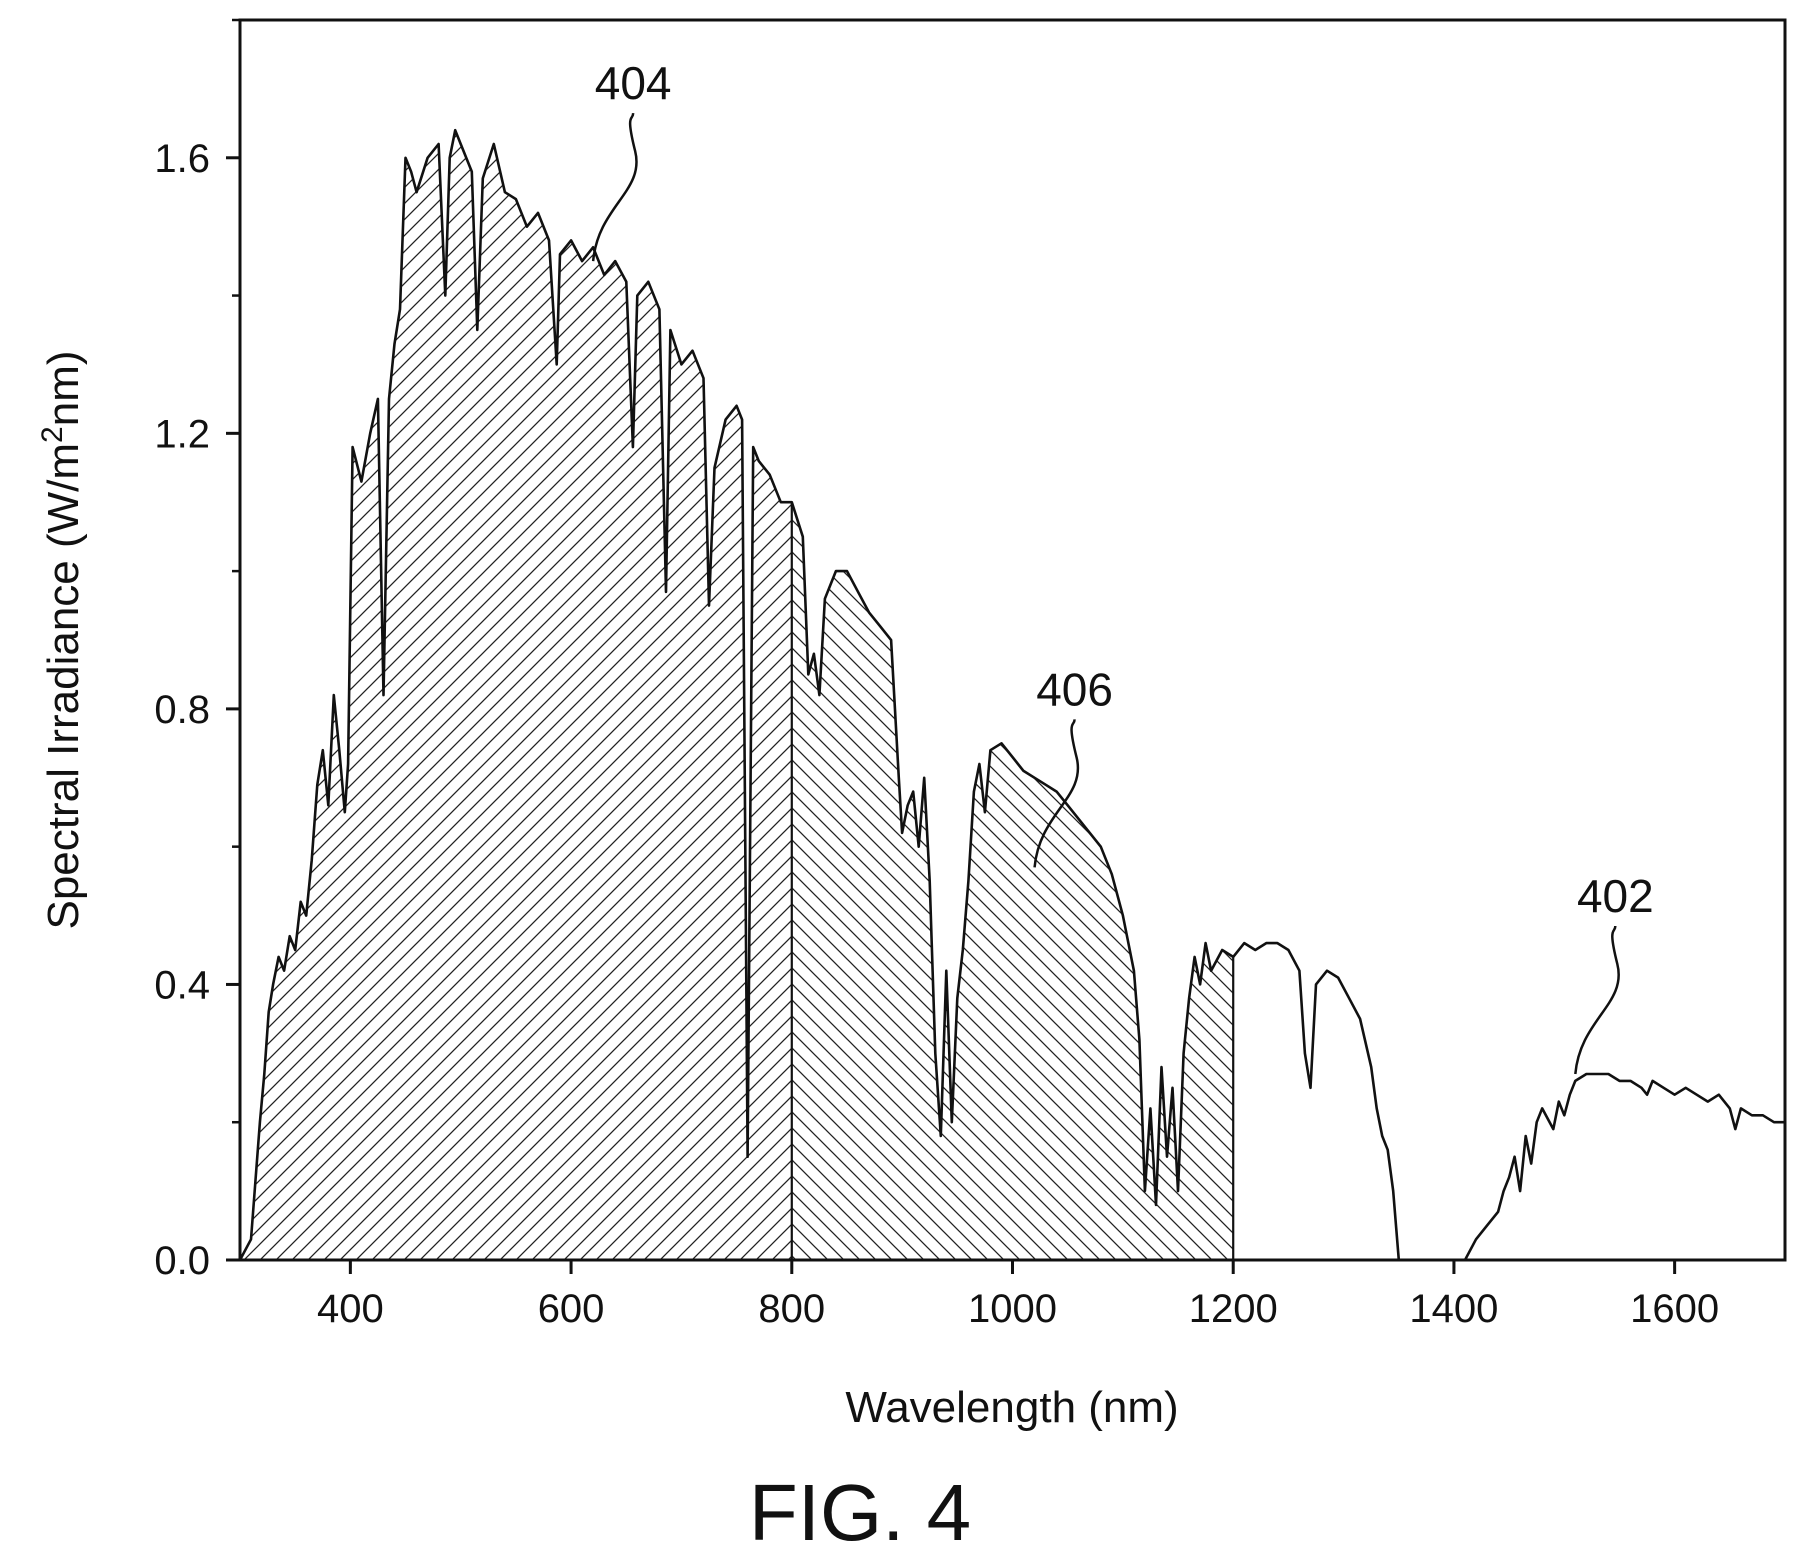 The image size is (1806, 1563). I want to click on figure-caption: FIG. 4, so click(860, 1512).